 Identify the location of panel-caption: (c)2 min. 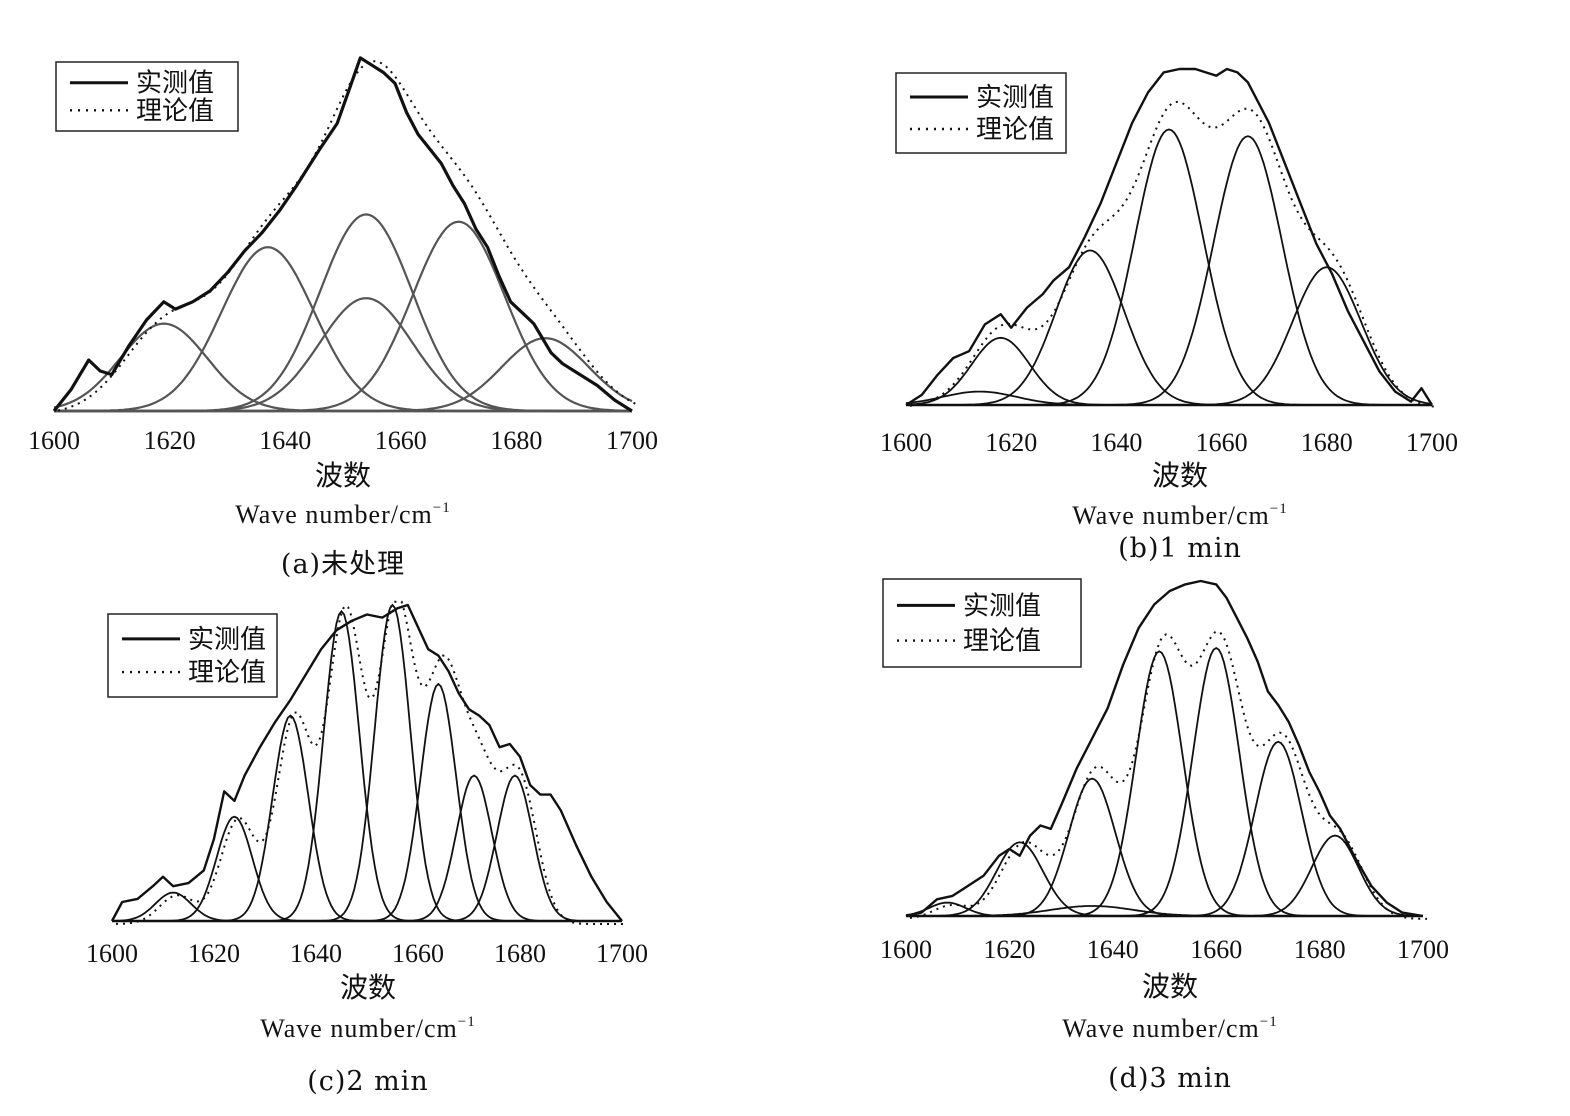
(368, 1081).